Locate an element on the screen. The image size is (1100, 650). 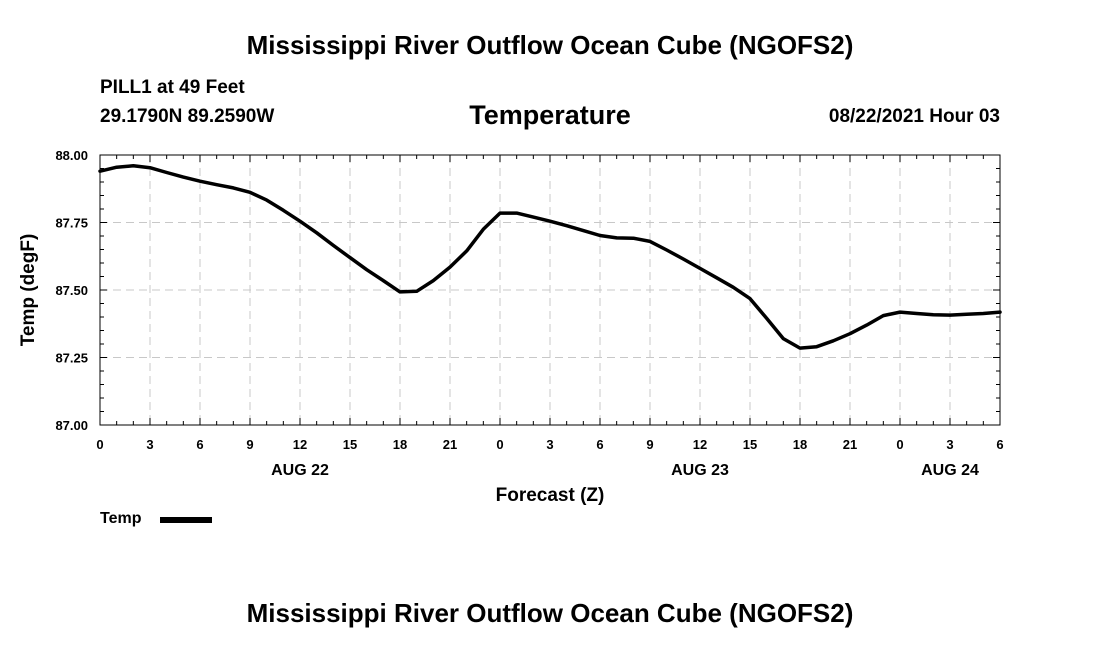
y-tick-label: 88.00 is located at coordinates (71, 155).